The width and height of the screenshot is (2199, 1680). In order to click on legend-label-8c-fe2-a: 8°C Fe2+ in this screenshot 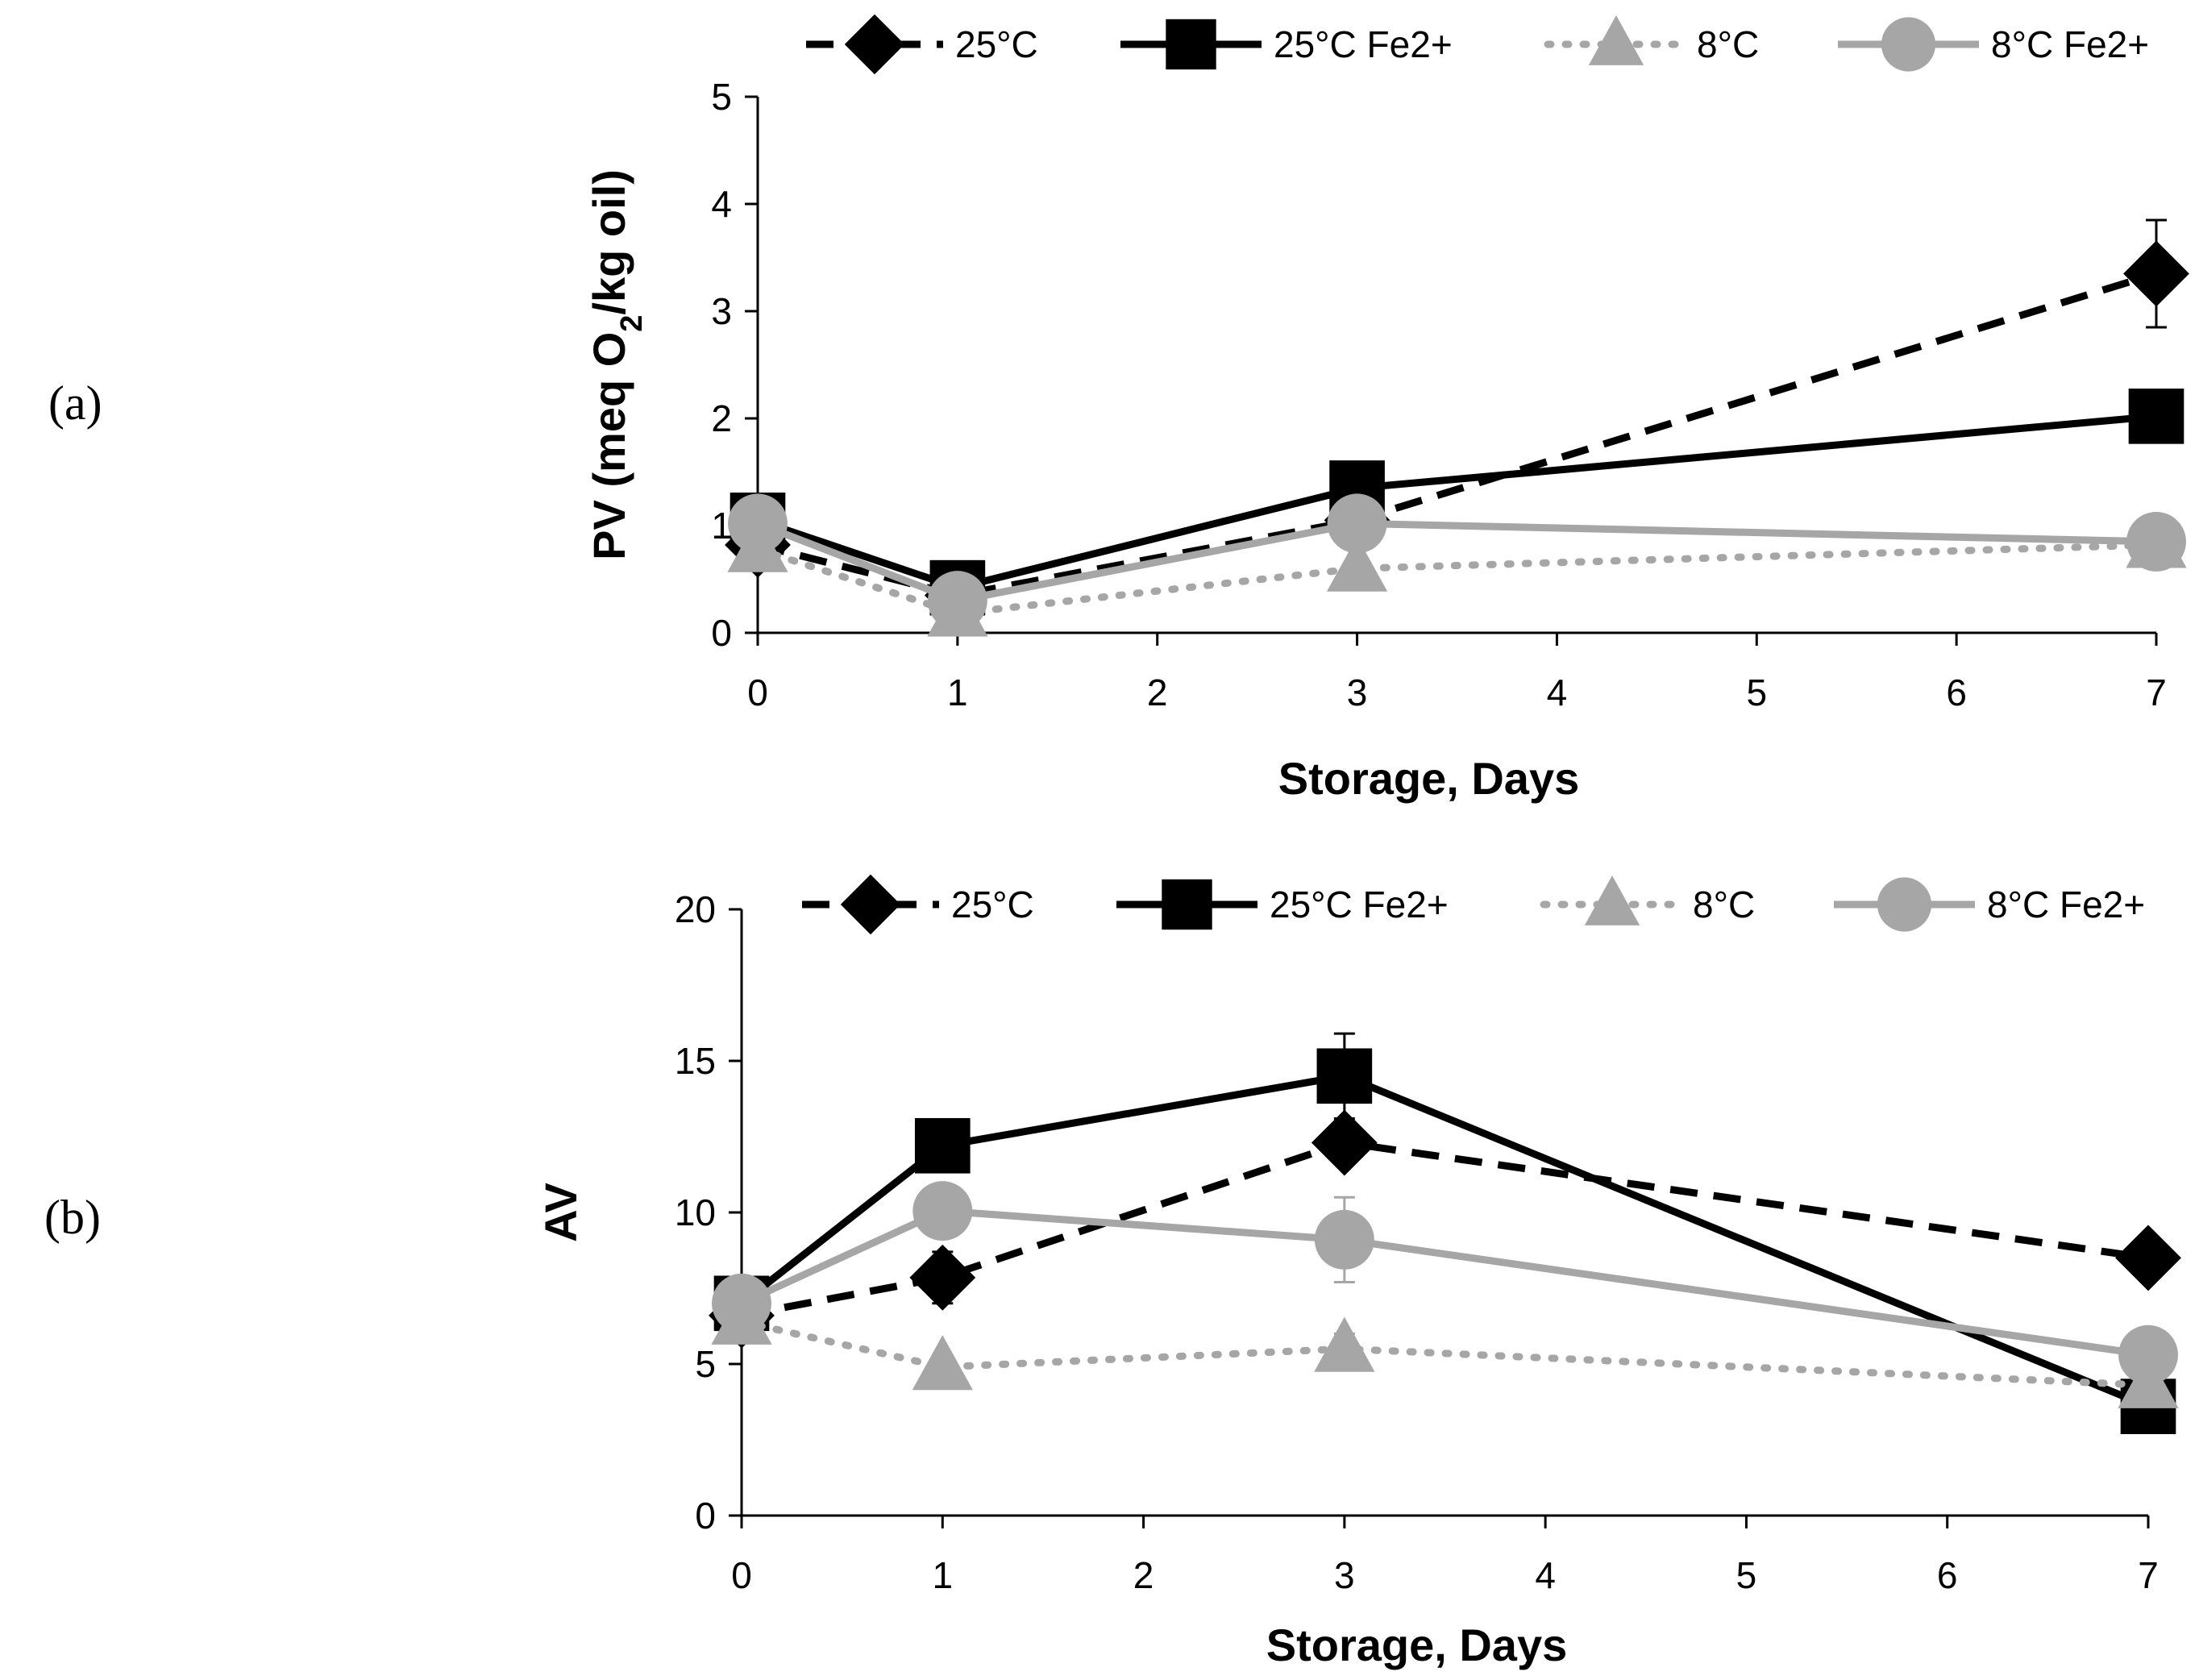, I will do `click(2070, 44)`.